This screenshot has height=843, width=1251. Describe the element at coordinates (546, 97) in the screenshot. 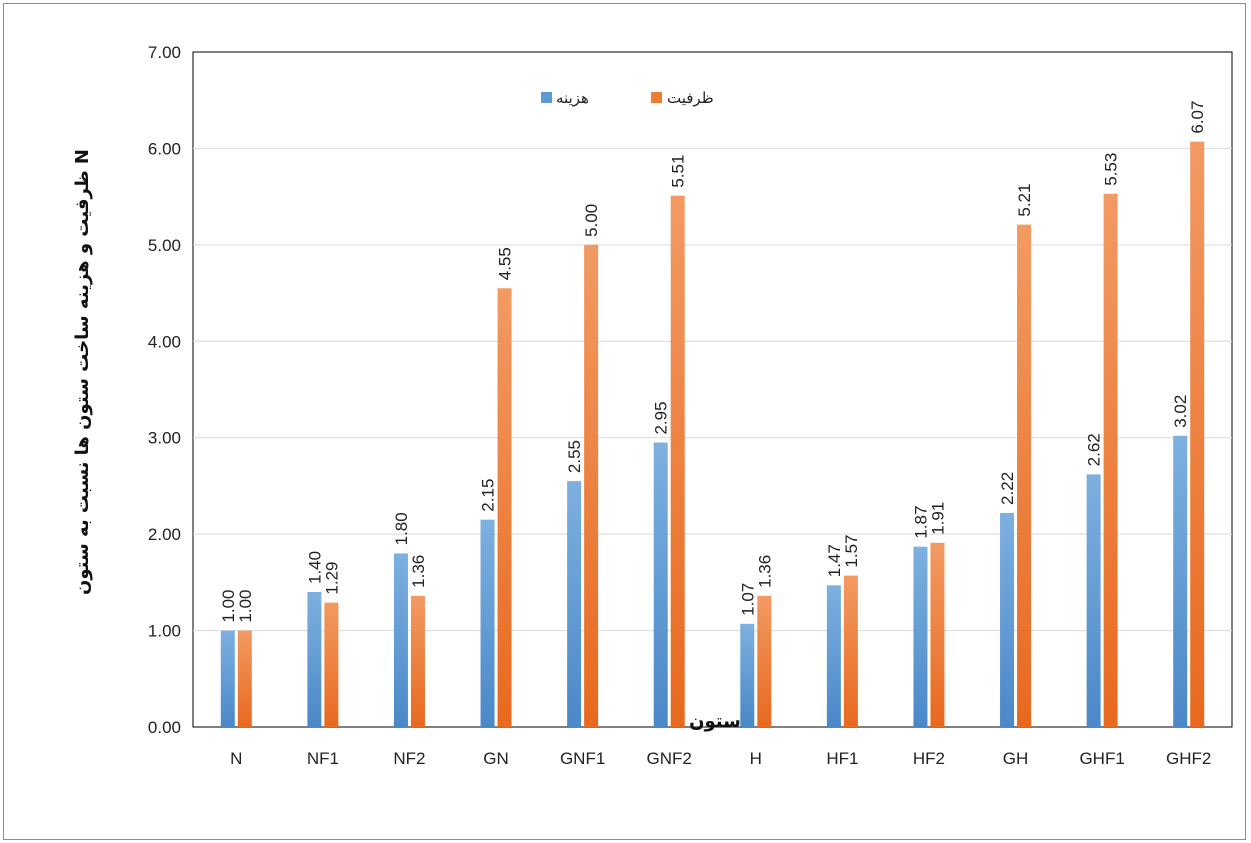

I see `legend-swatch-cost` at that location.